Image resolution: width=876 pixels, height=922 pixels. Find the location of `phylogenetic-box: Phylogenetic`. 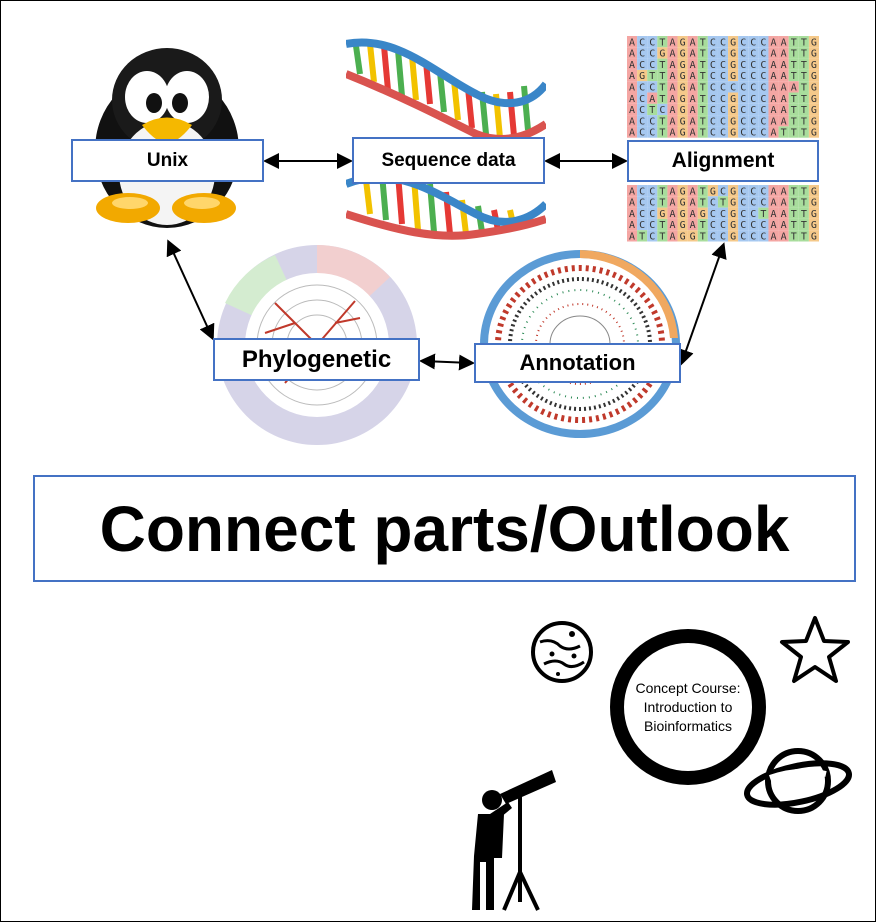

phylogenetic-box: Phylogenetic is located at coordinates (316, 359).